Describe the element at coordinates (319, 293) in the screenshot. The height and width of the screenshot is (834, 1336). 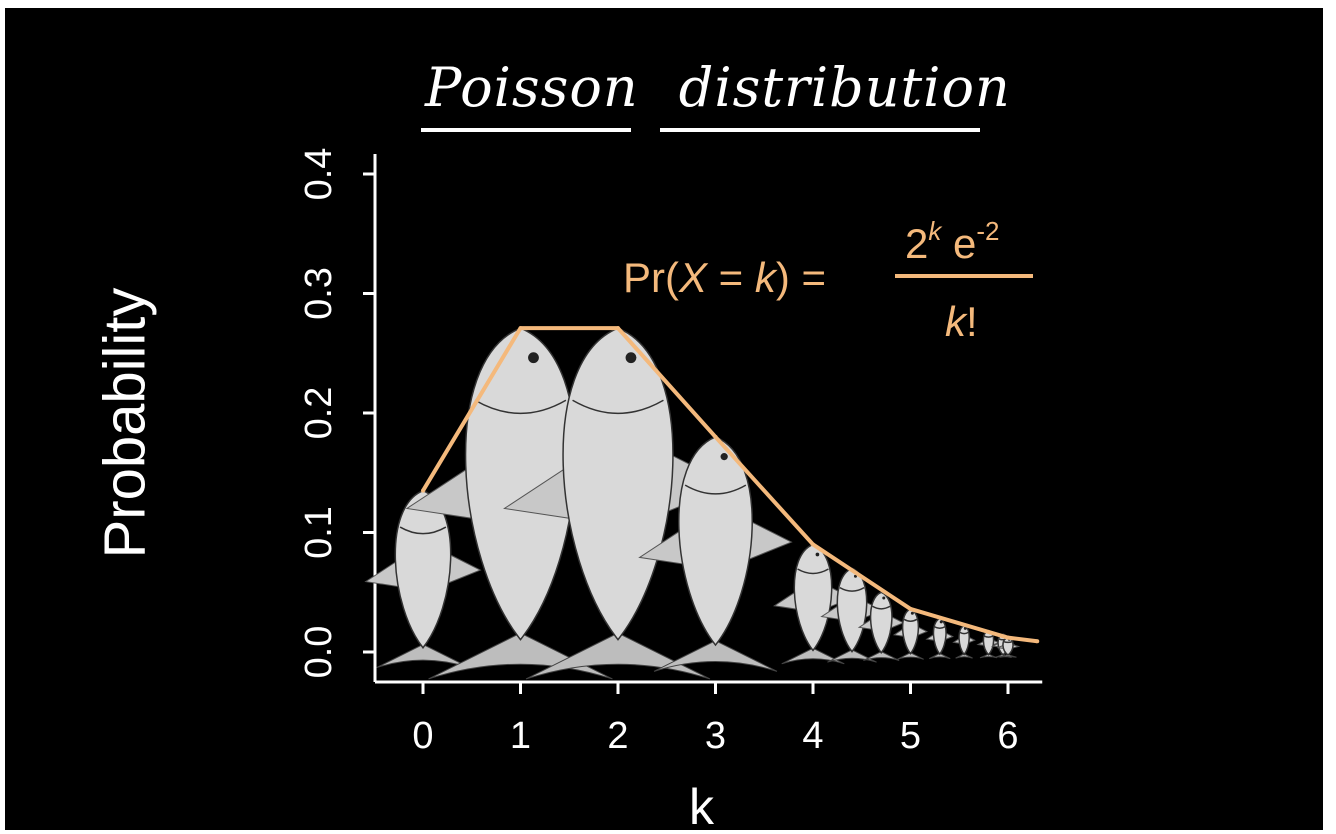
I see `y-tick-label: 0.3` at that location.